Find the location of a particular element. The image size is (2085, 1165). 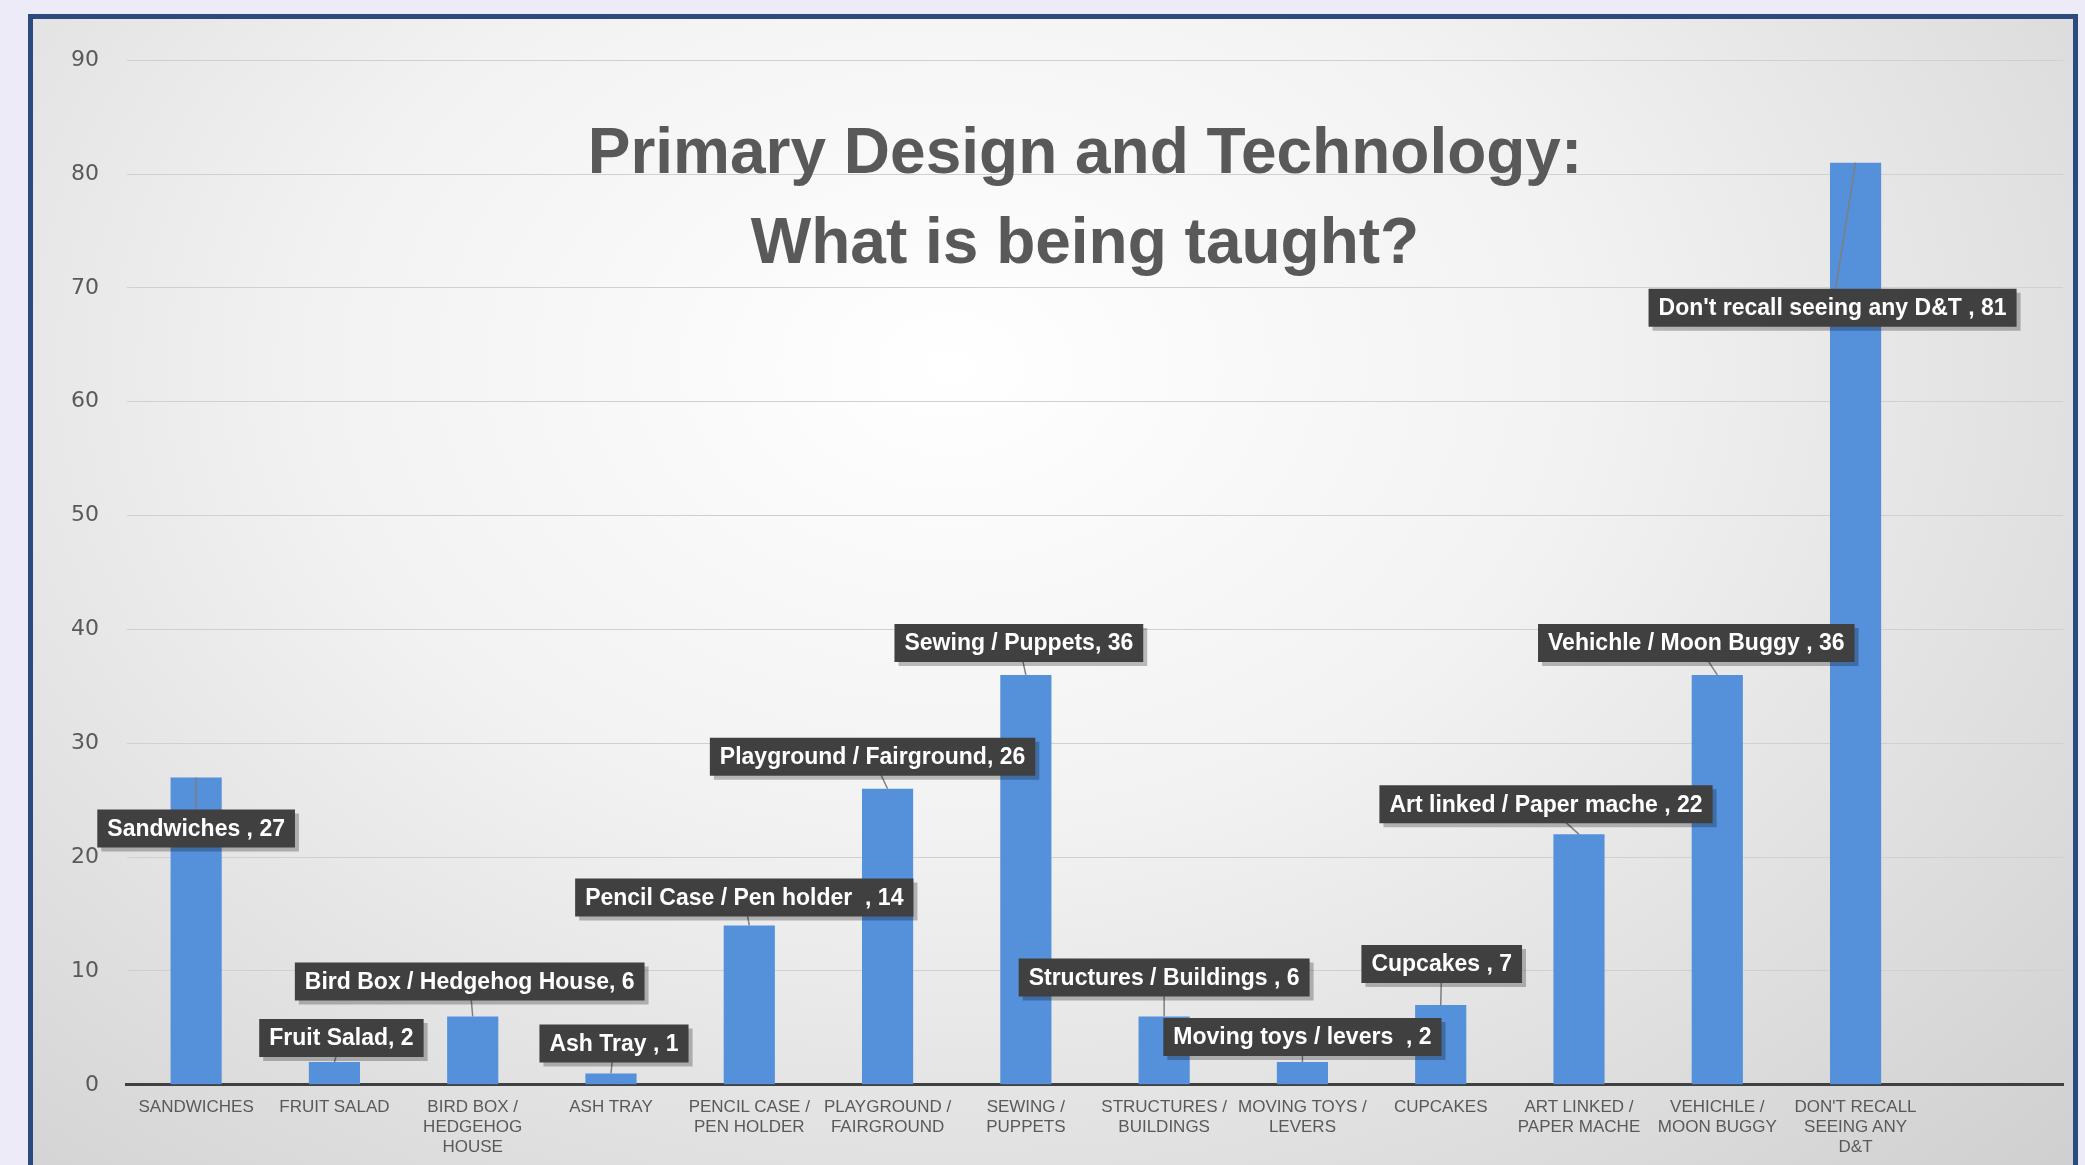

data-label: Bird Box / Hedgehog House, 6 is located at coordinates (469, 980).